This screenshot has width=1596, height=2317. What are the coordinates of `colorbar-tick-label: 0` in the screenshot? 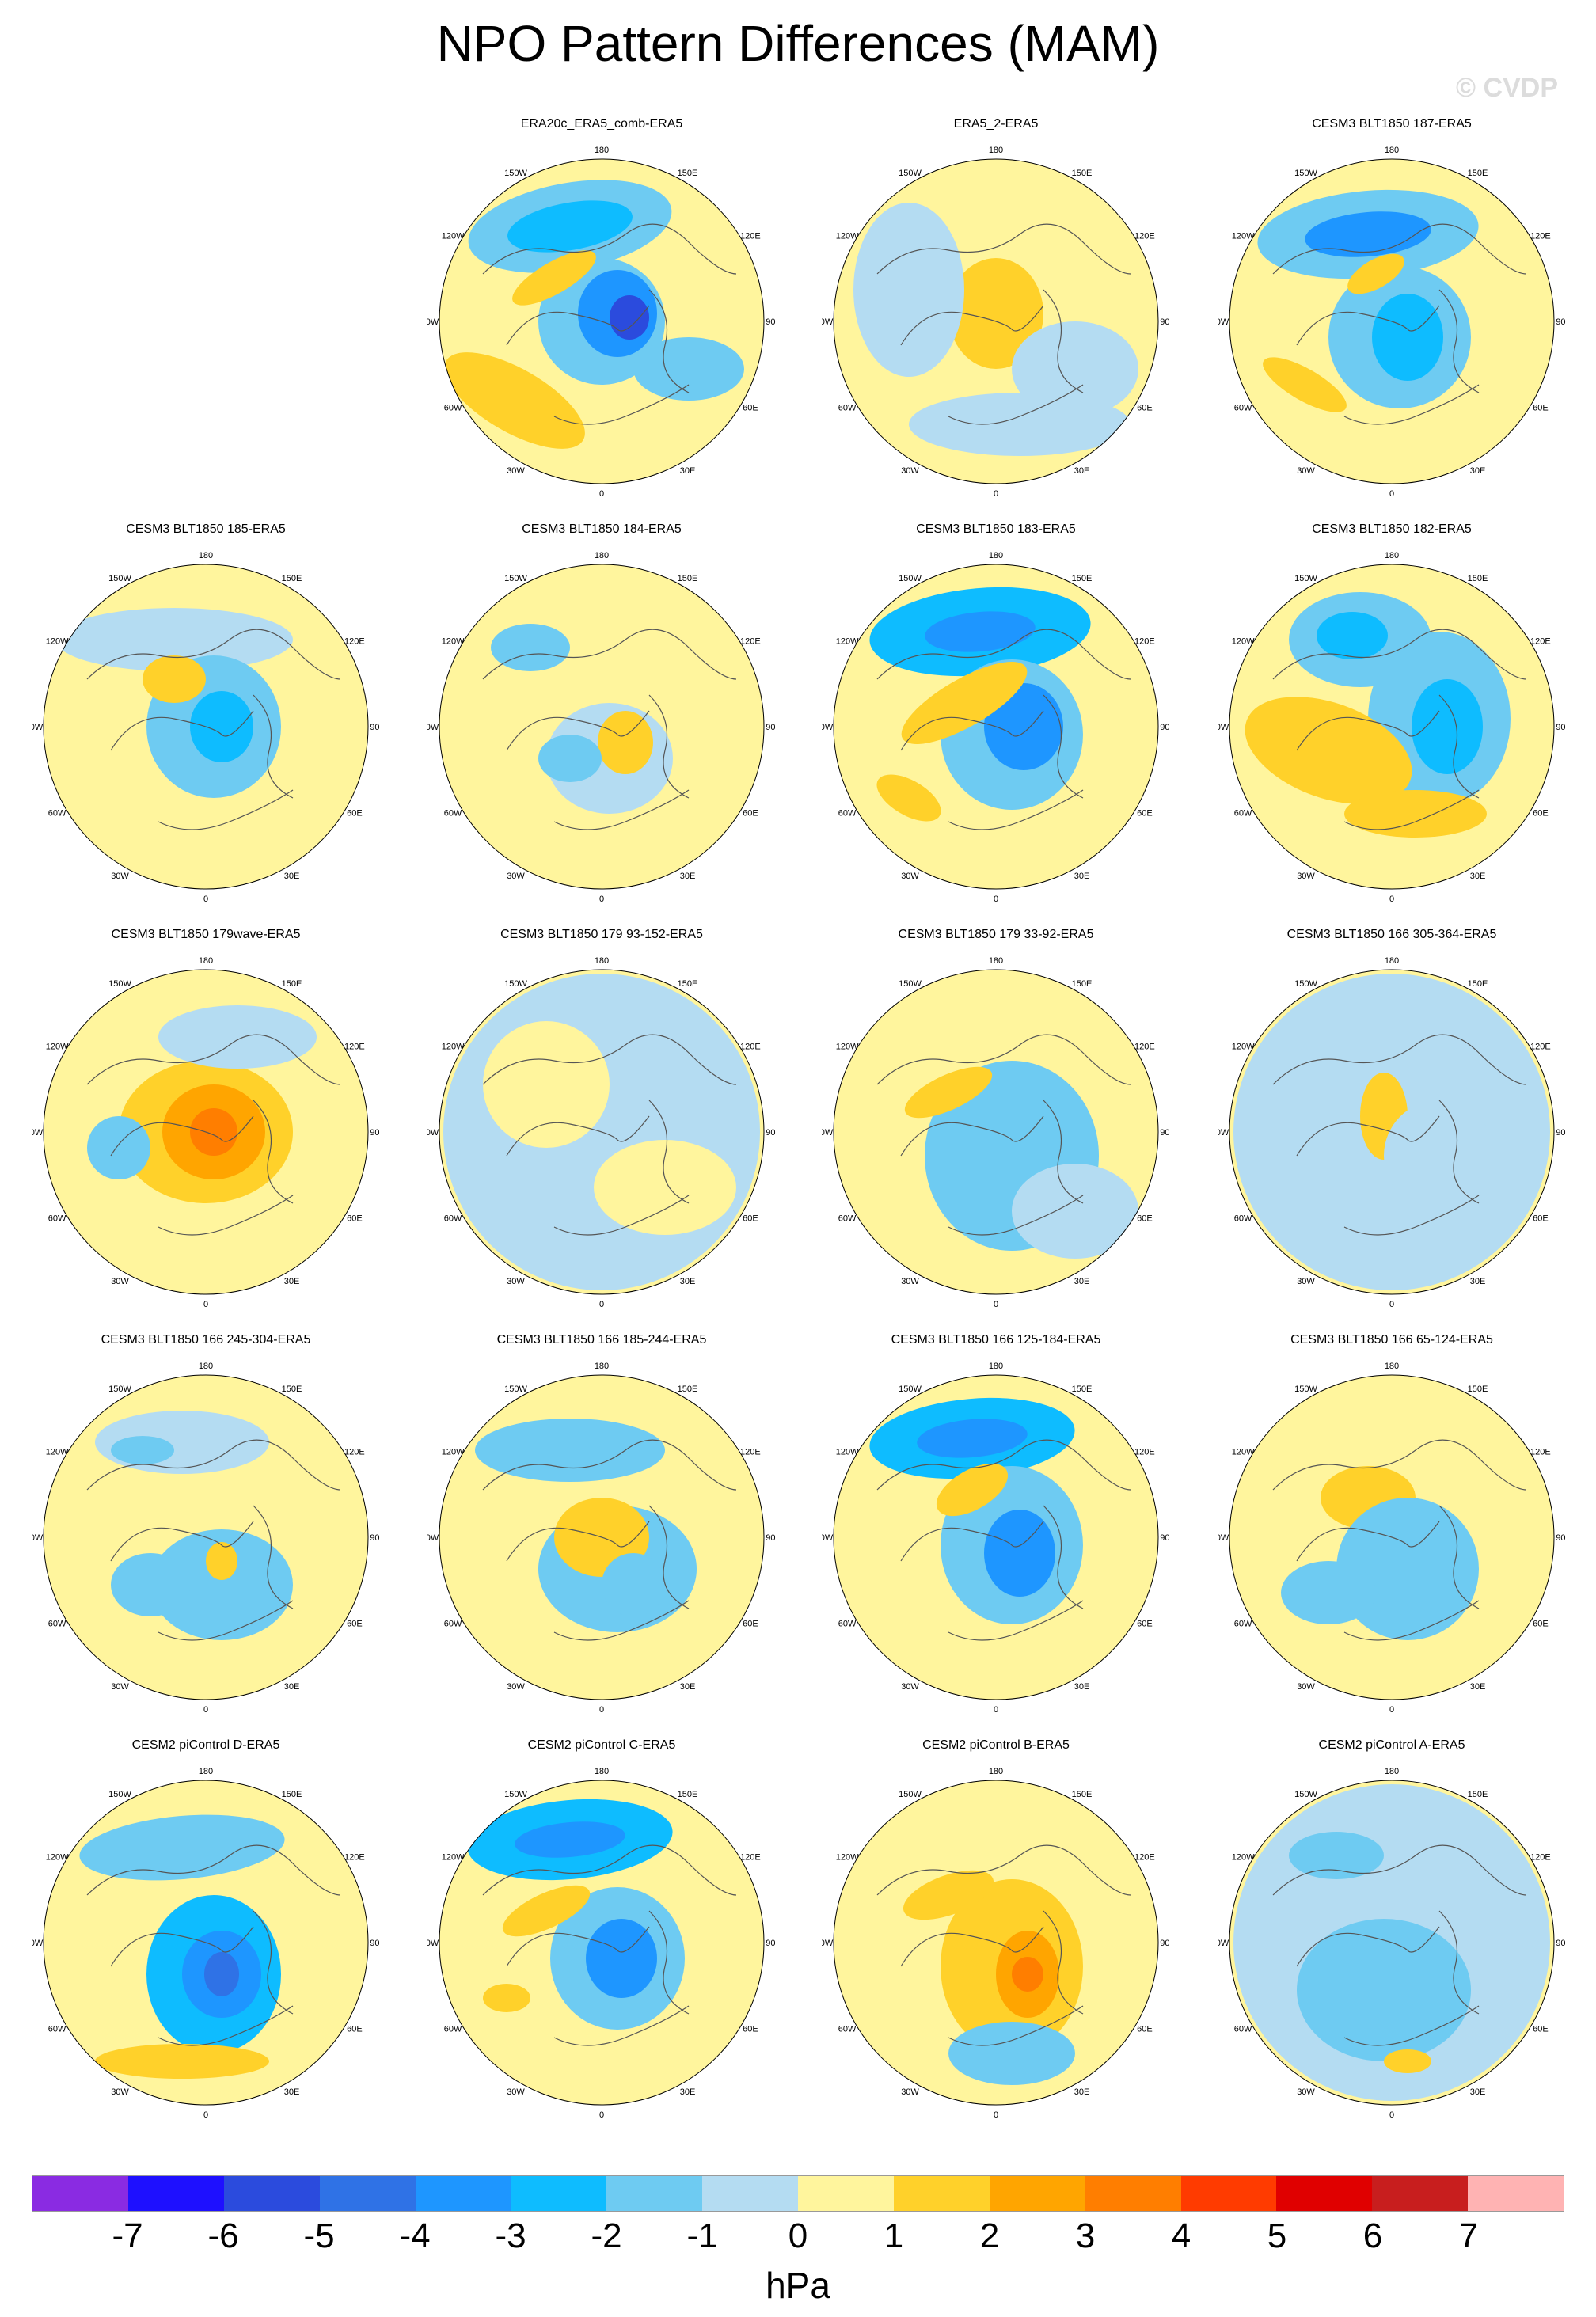 It's located at (798, 2235).